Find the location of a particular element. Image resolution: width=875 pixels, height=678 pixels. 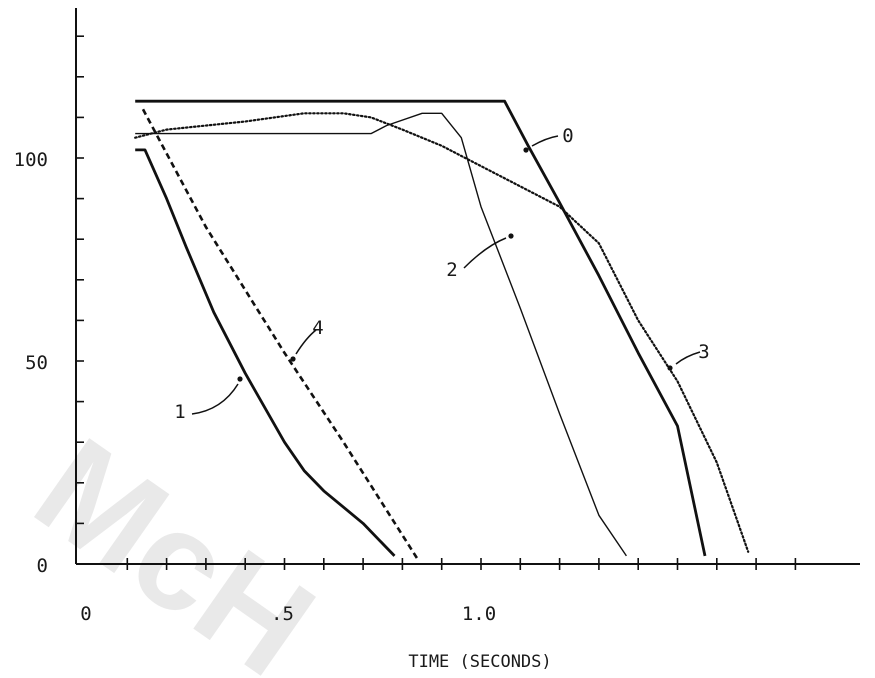

annotation-curve-0: 0 is located at coordinates (548, 139).